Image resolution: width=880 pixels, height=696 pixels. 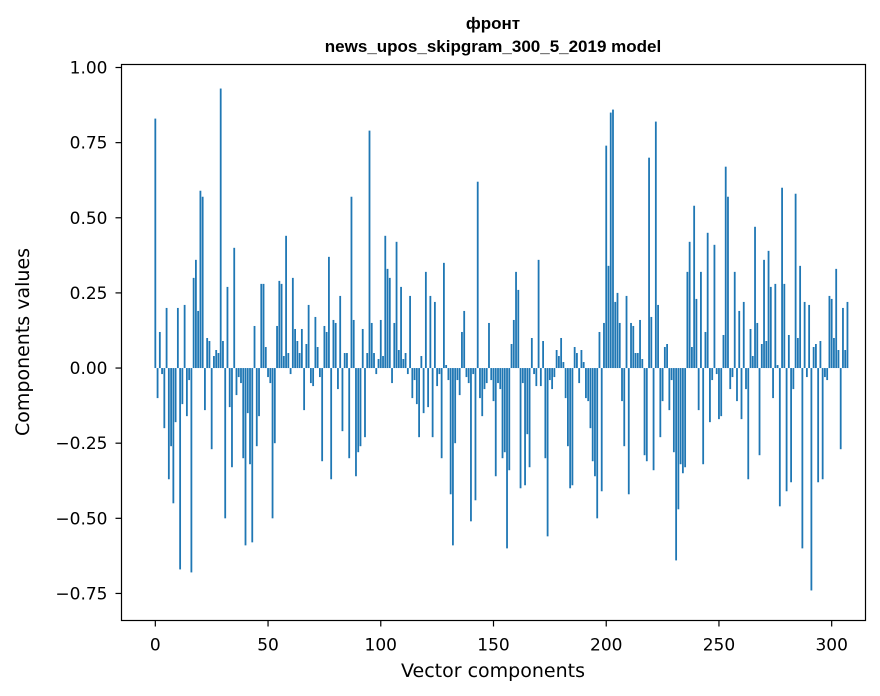 I want to click on x-tick-label: 200, so click(x=606, y=646).